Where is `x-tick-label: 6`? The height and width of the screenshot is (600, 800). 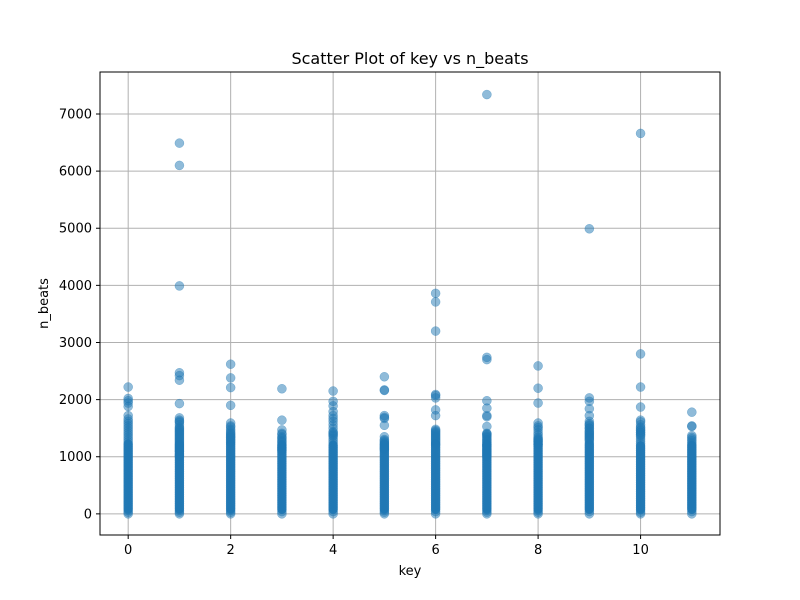
x-tick-label: 6 is located at coordinates (435, 550).